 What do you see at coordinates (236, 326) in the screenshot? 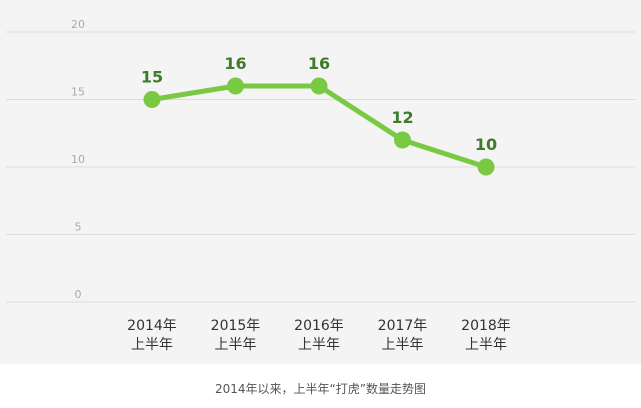
I see `x-tick-label: 2015年` at bounding box center [236, 326].